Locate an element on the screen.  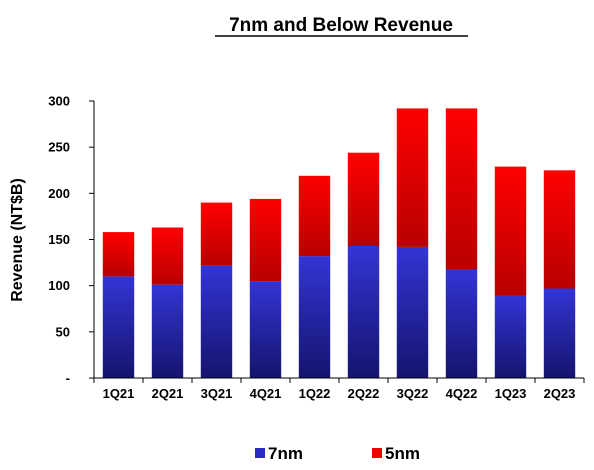
bar-7nm-2Q21 is located at coordinates (167, 331).